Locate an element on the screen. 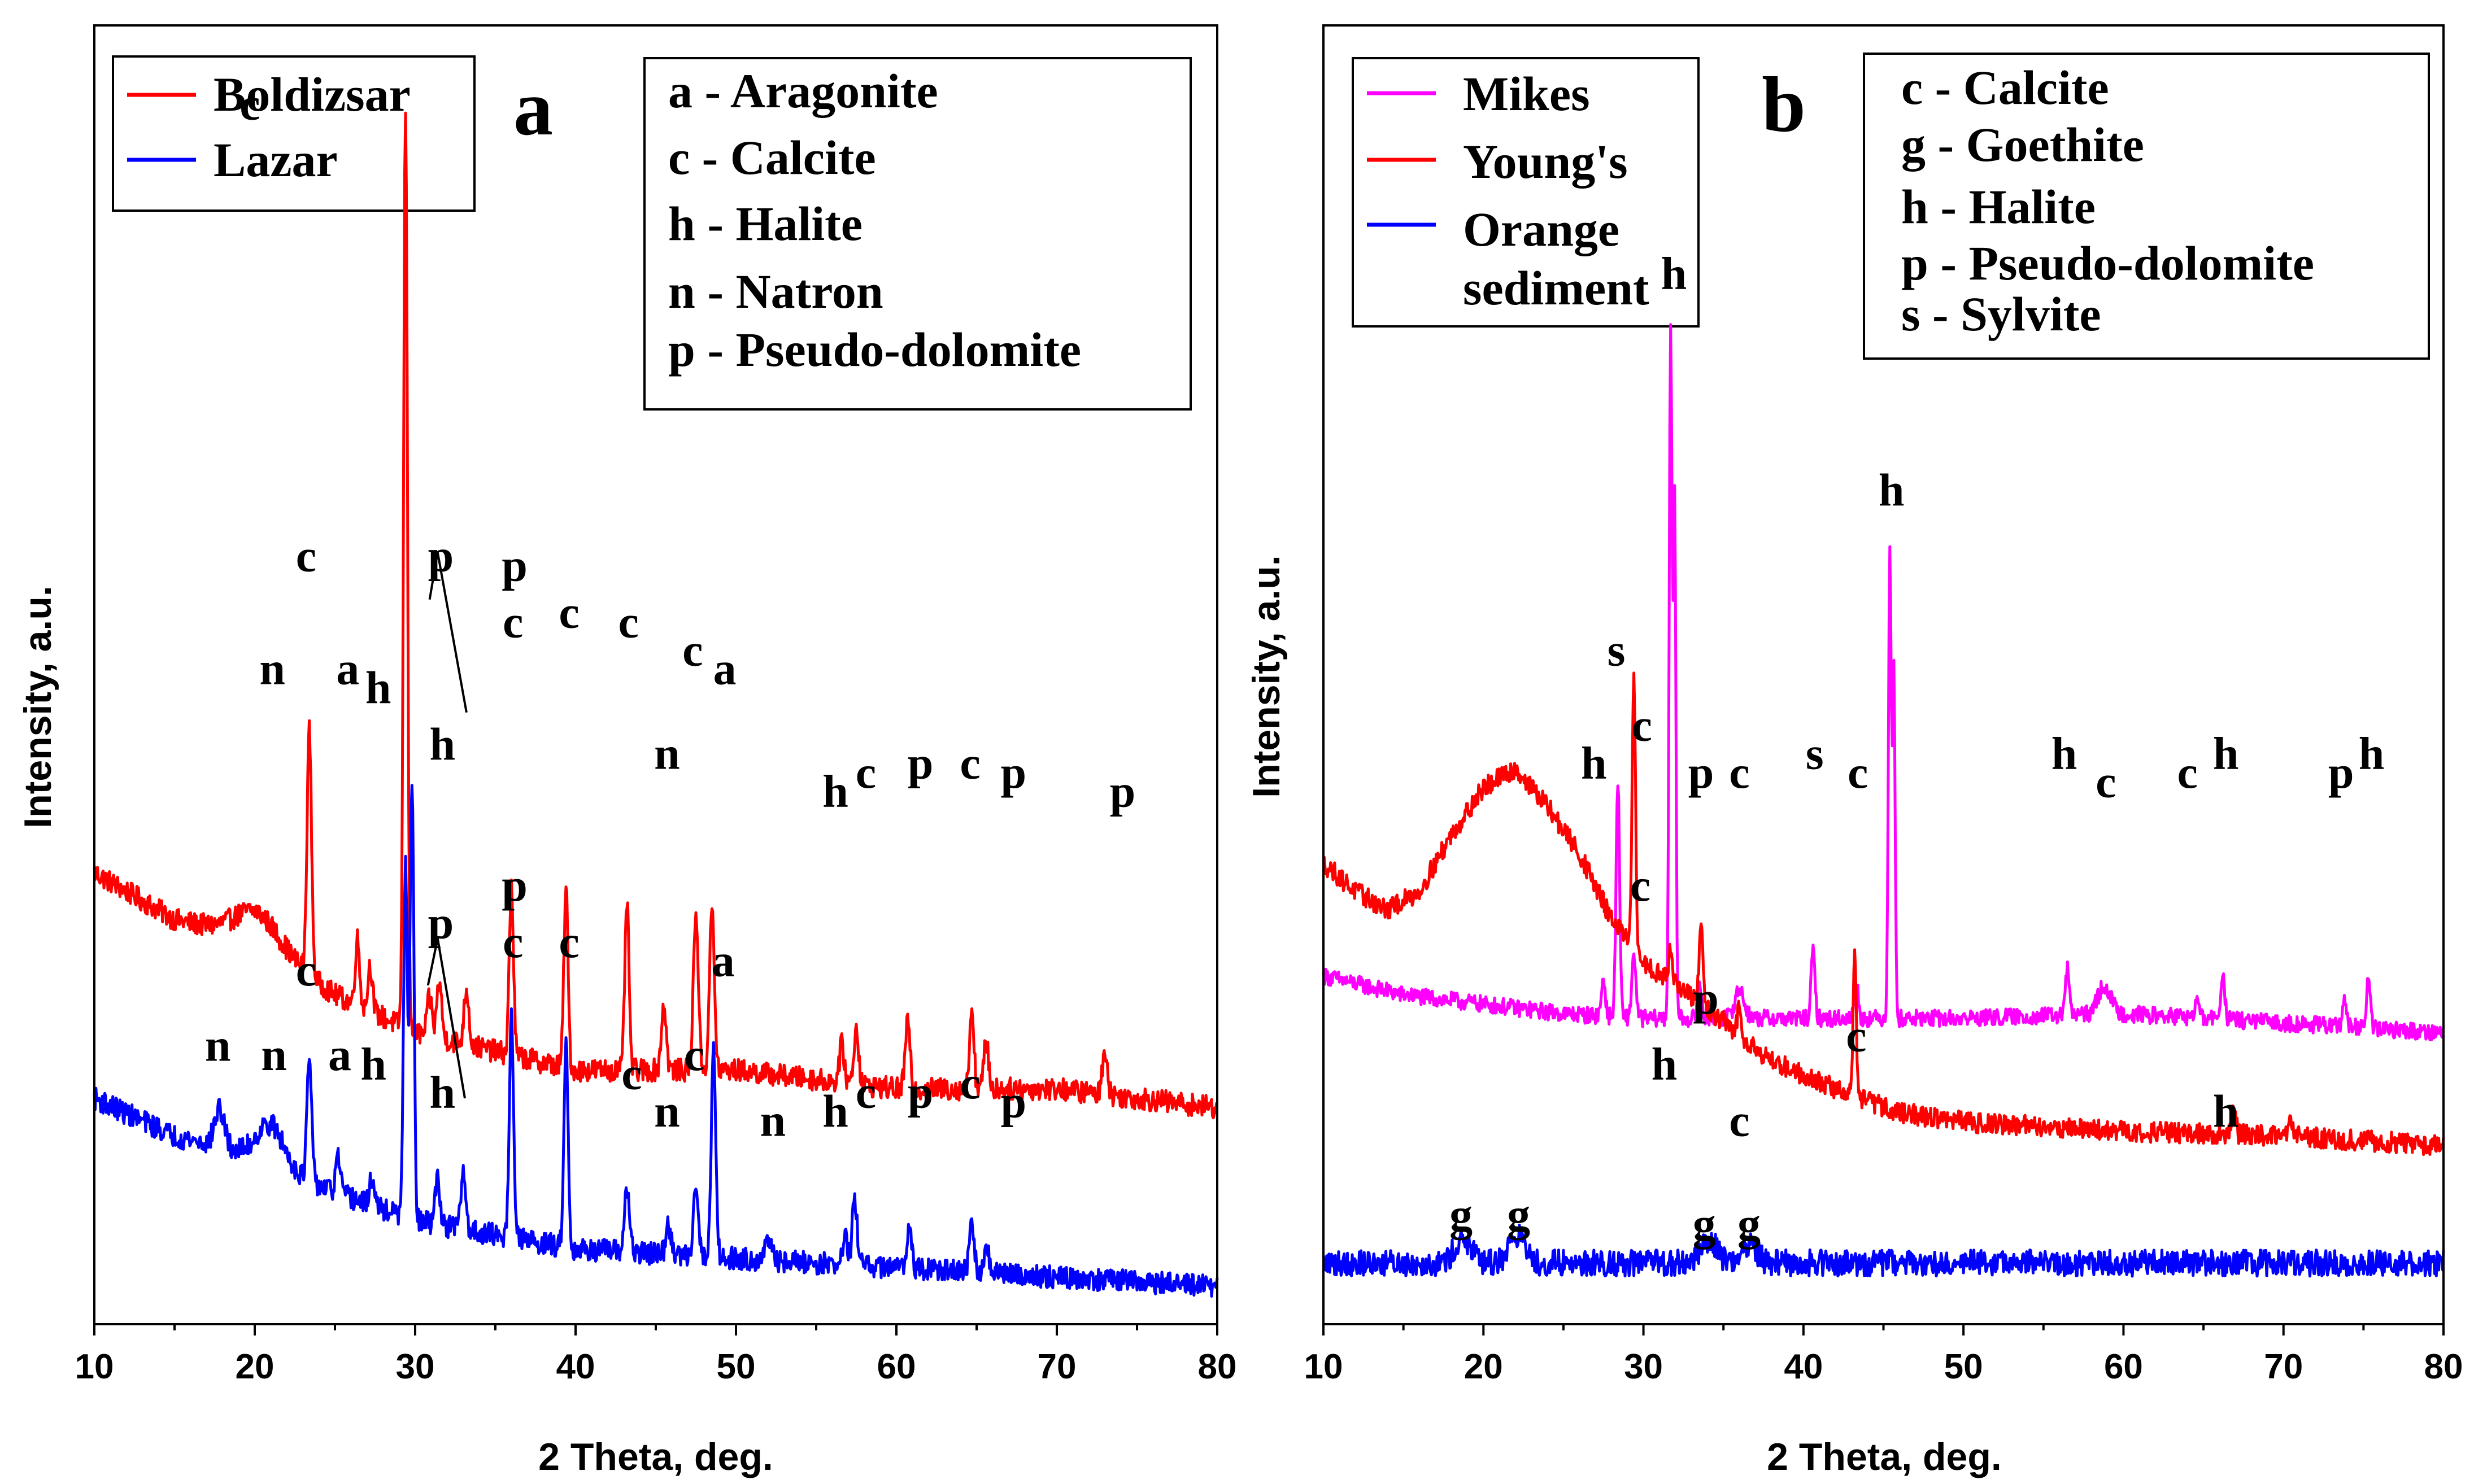  panel-a-phase-key-box is located at coordinates (917, 234).